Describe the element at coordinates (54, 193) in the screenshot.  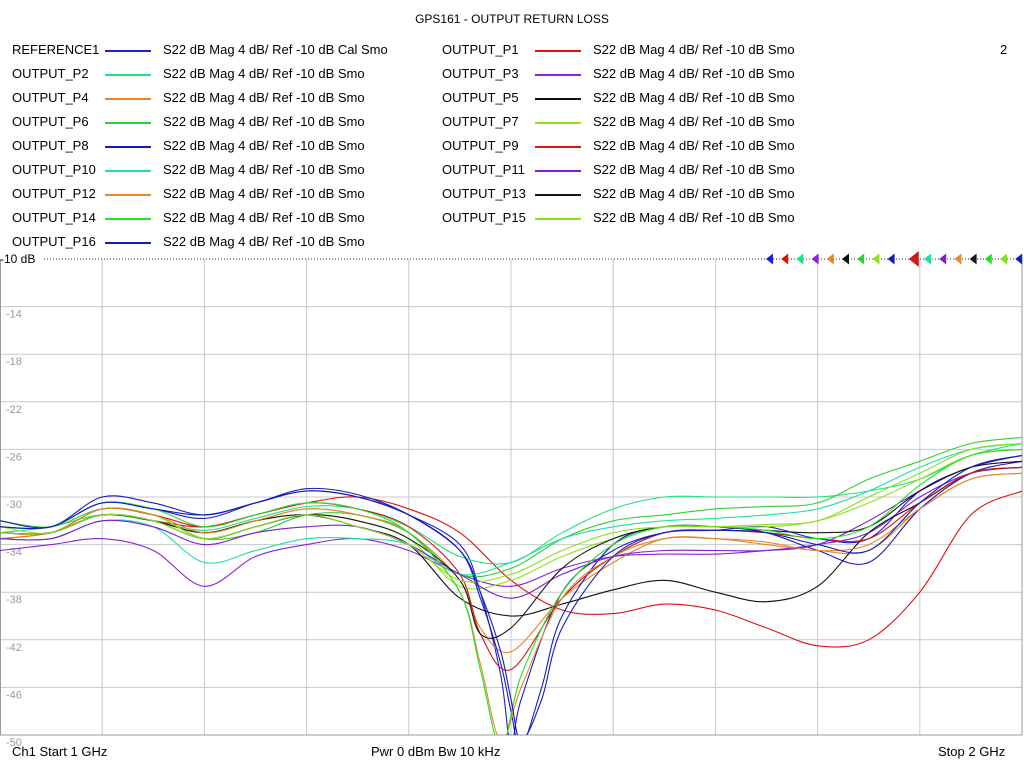
I see `legend-trace-name: OUTPUT_P12` at that location.